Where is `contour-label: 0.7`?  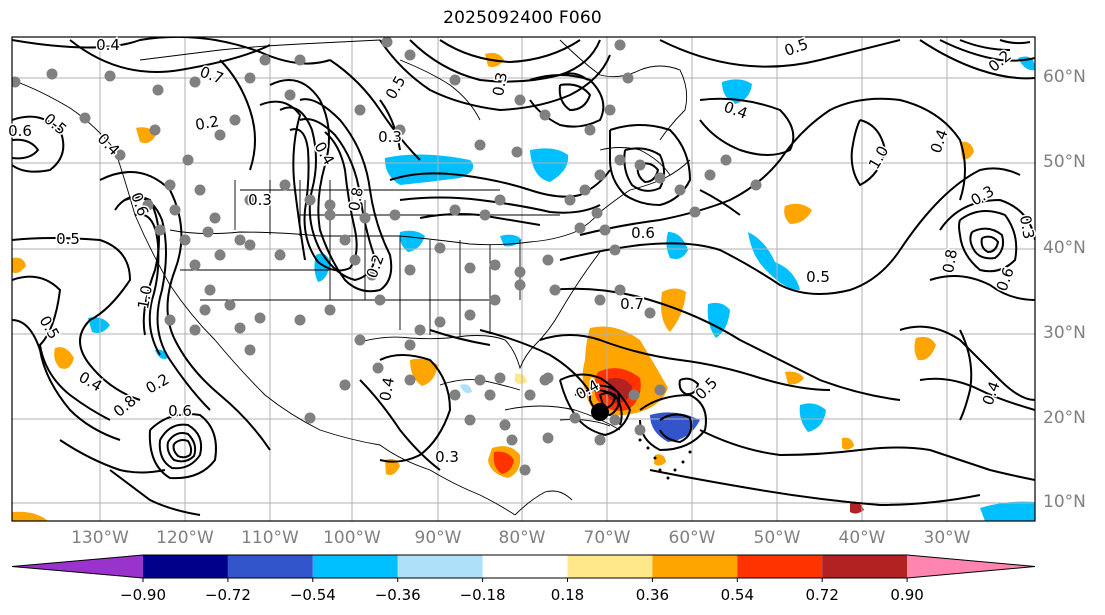 contour-label: 0.7 is located at coordinates (632, 304).